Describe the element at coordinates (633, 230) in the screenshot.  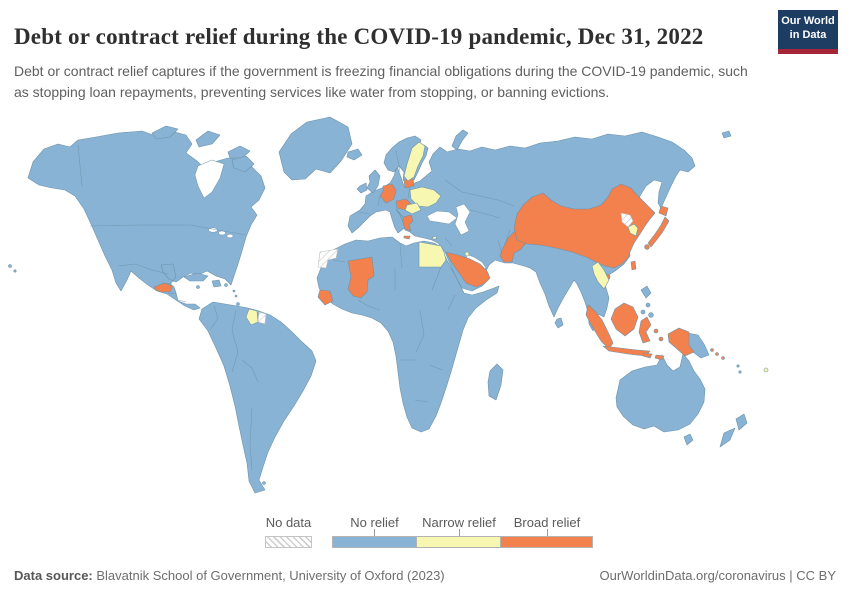
I see `country-south-korea` at that location.